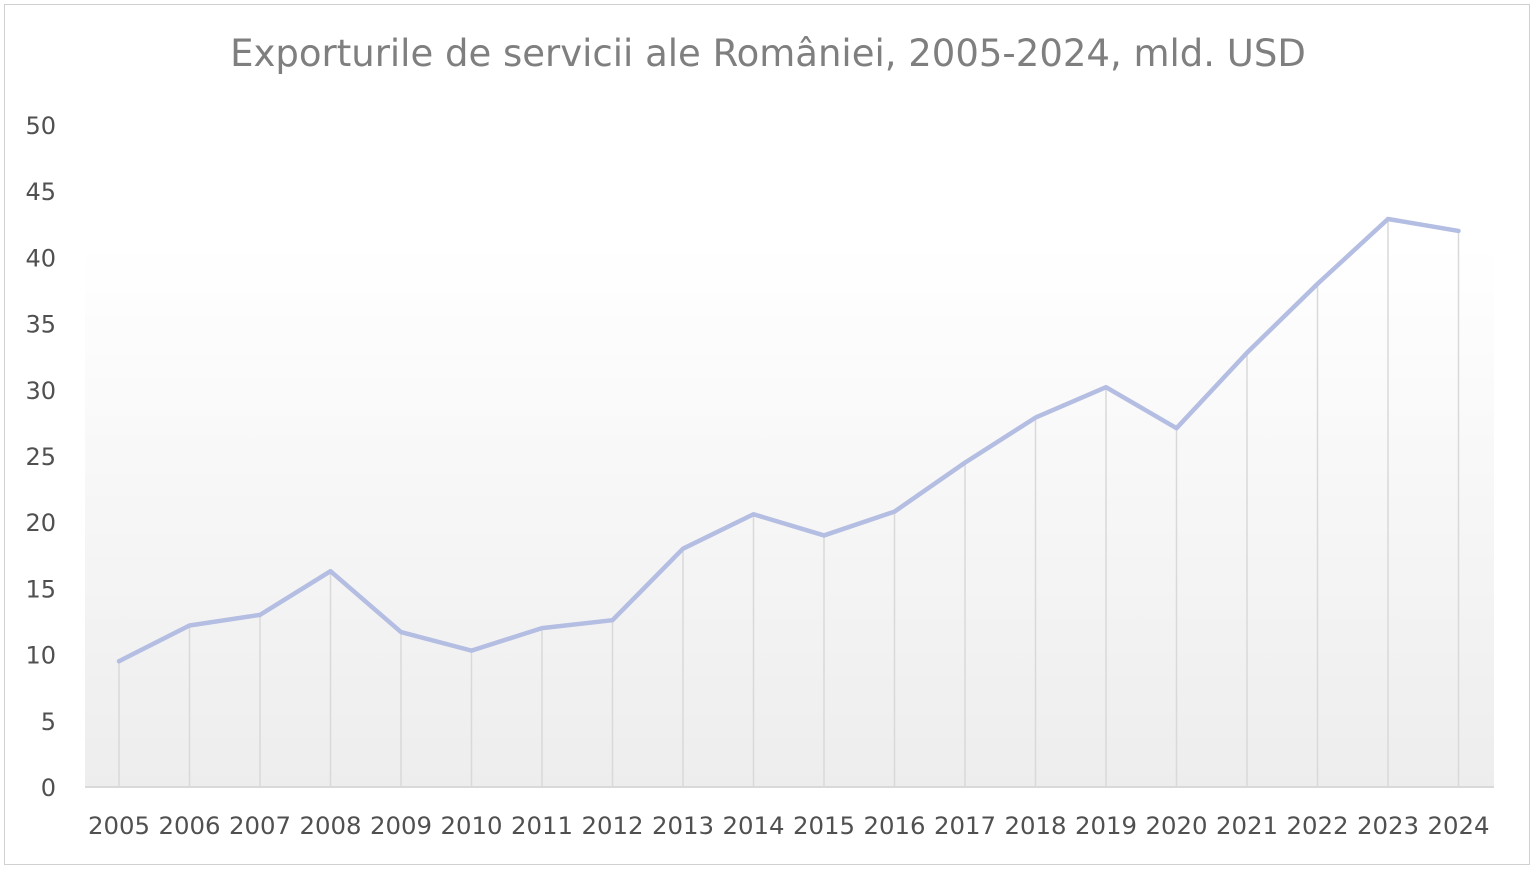  I want to click on x-tick-label: 2021, so click(1247, 826).